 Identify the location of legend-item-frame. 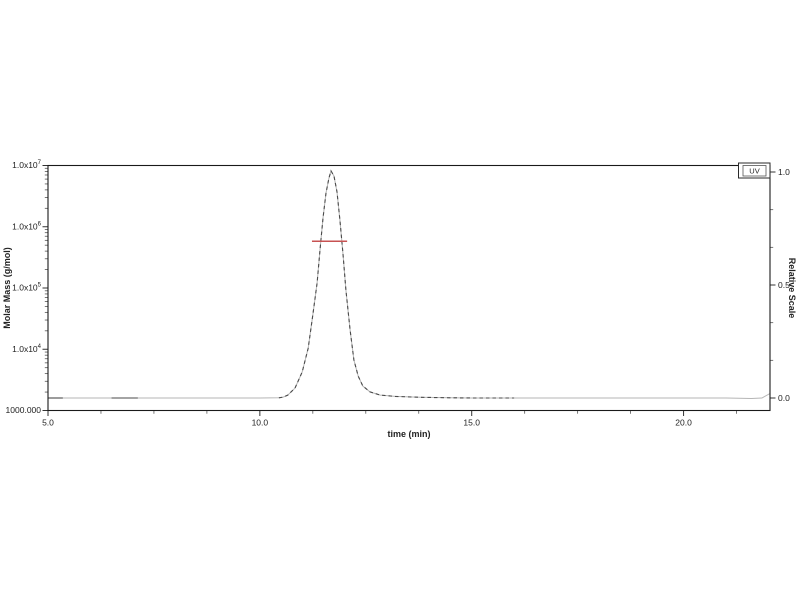
(754, 171).